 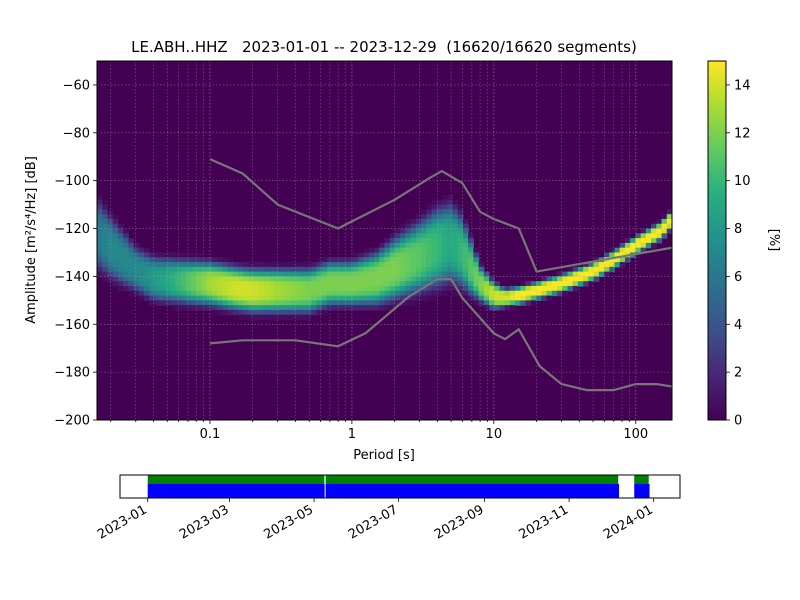 I want to click on colorbar-tick-label: 4, so click(x=738, y=325).